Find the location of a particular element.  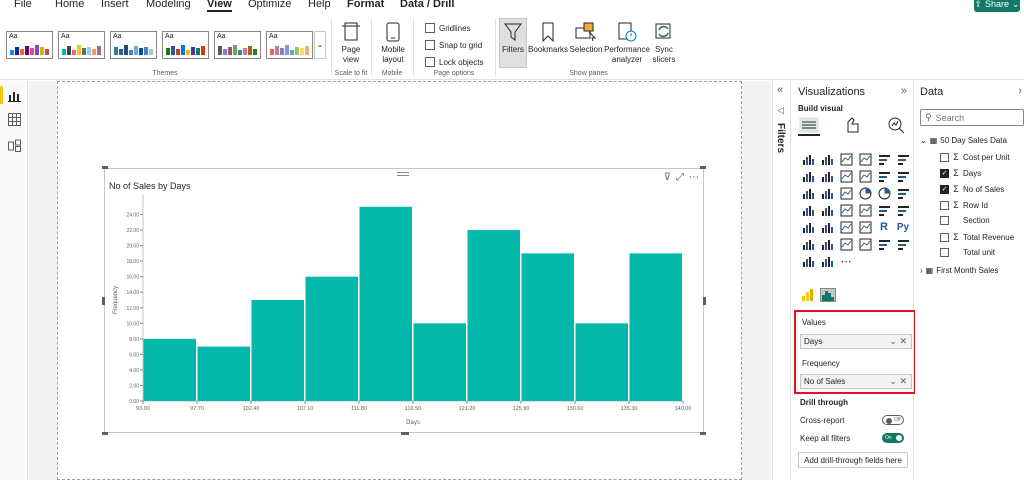

qa-visual-icon is located at coordinates (846, 244).